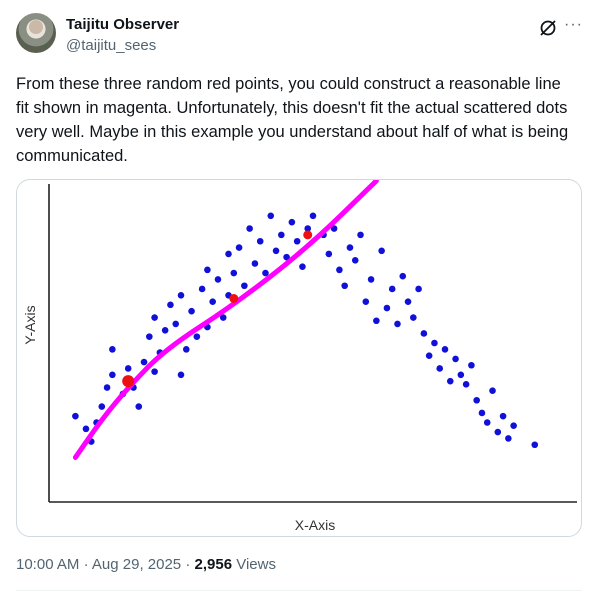 Image resolution: width=598 pixels, height=595 pixels. Describe the element at coordinates (573, 24) in the screenshot. I see `more-icon: ···` at that location.